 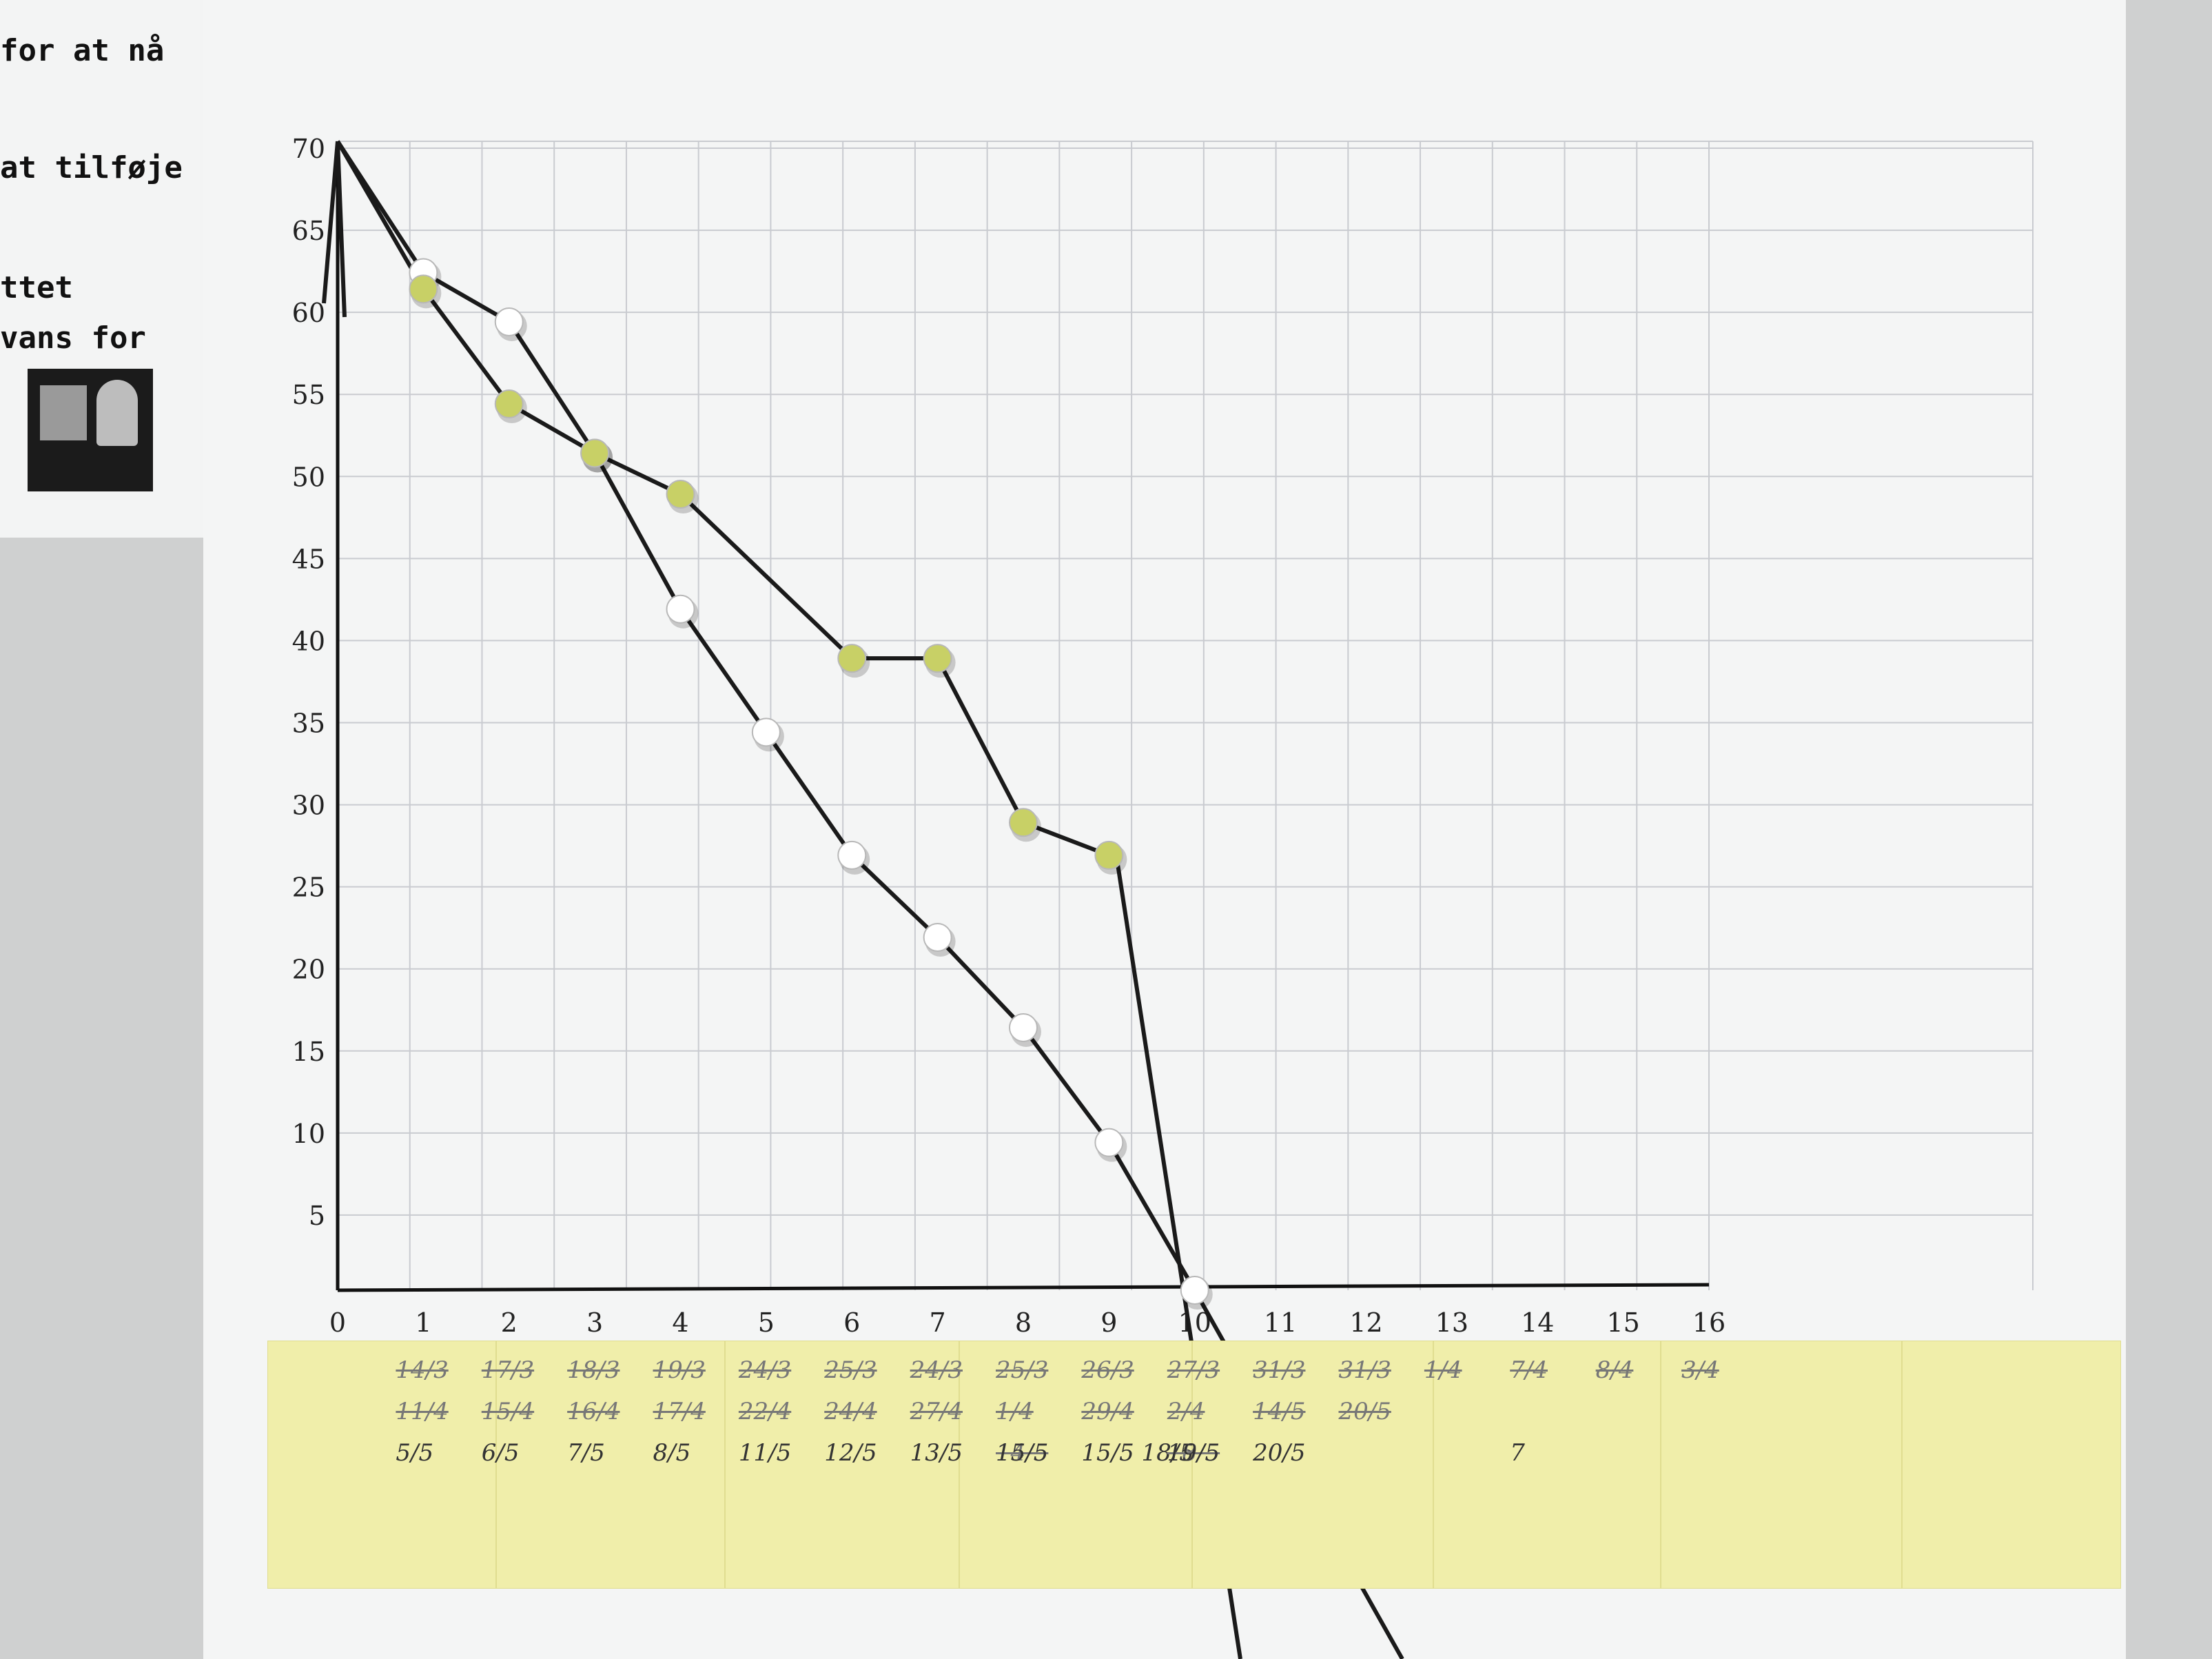 What do you see at coordinates (308, 149) in the screenshot?
I see `y-tick-label: 70` at bounding box center [308, 149].